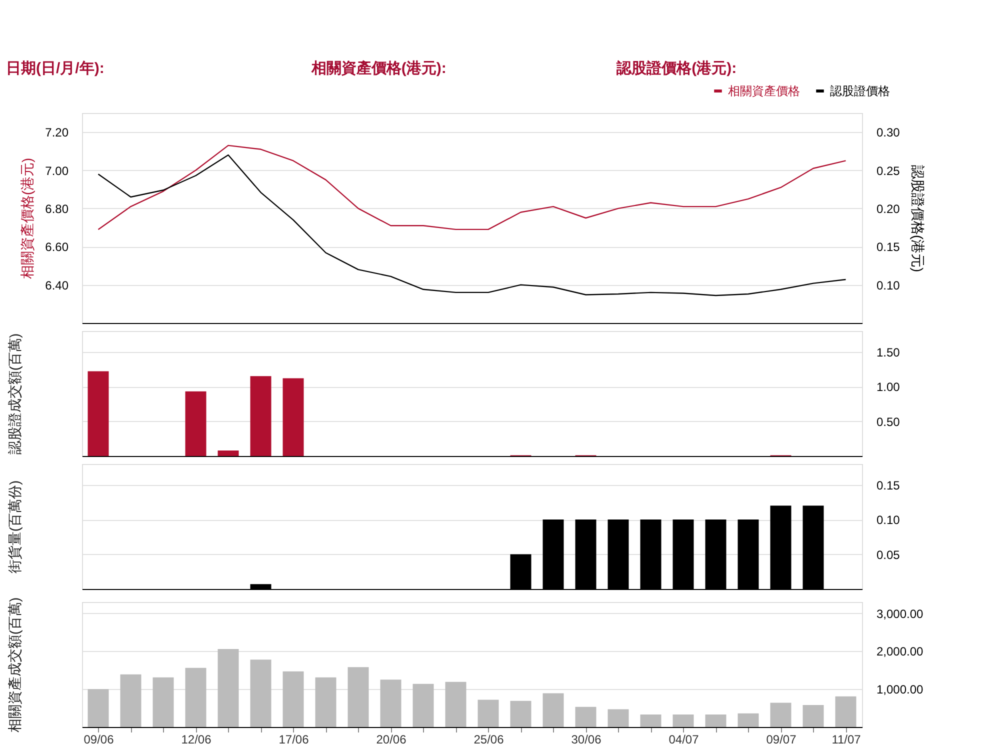 The image size is (1000, 751). Describe the element at coordinates (860, 91) in the screenshot. I see `legend-label: 認股證價格` at that location.